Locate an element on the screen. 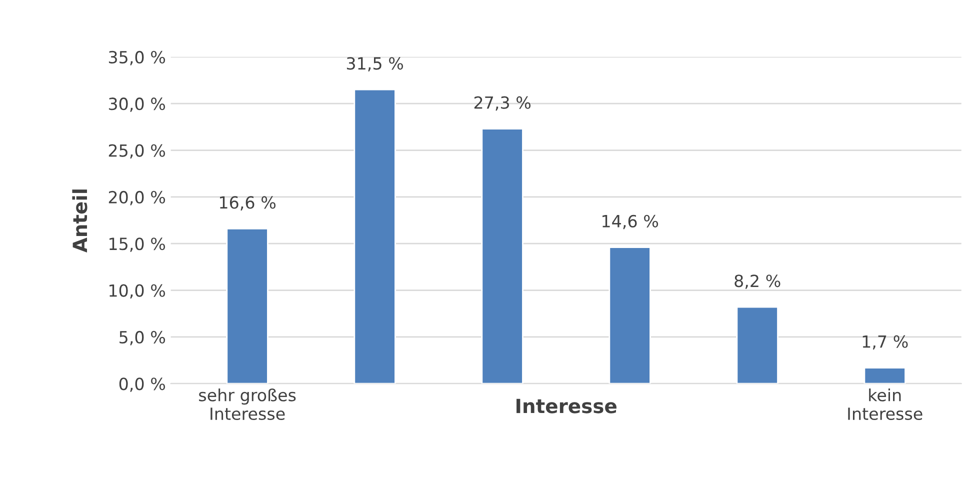 This screenshot has width=976, height=495. y-tick-label: 20,0 % is located at coordinates (137, 198).